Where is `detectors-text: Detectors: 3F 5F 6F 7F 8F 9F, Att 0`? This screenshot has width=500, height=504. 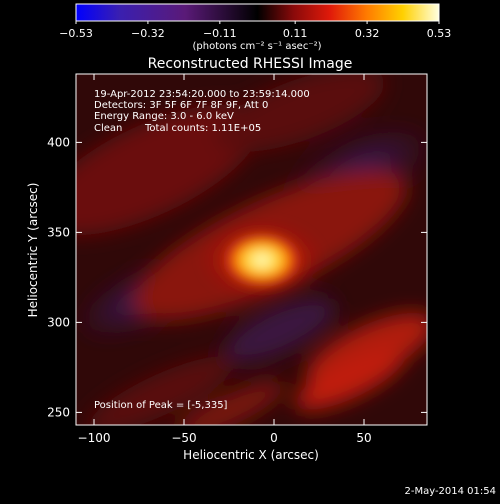 detectors-text: Detectors: 3F 5F 6F 7F 8F 9F, Att 0 is located at coordinates (181, 105).